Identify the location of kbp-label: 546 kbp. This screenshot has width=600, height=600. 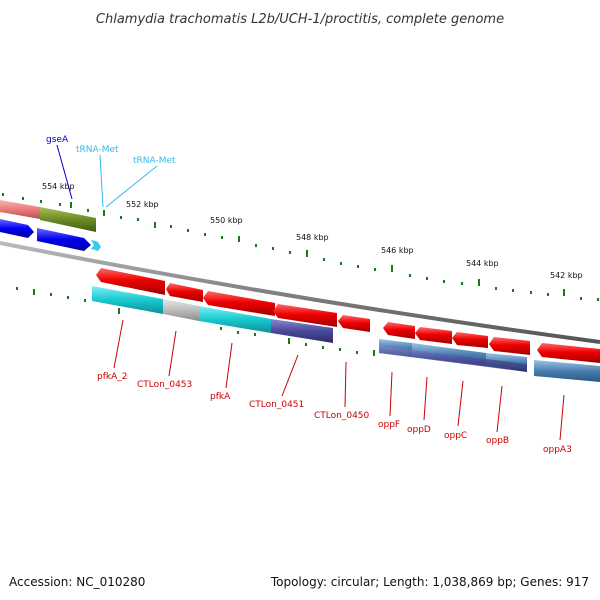
(397, 250).